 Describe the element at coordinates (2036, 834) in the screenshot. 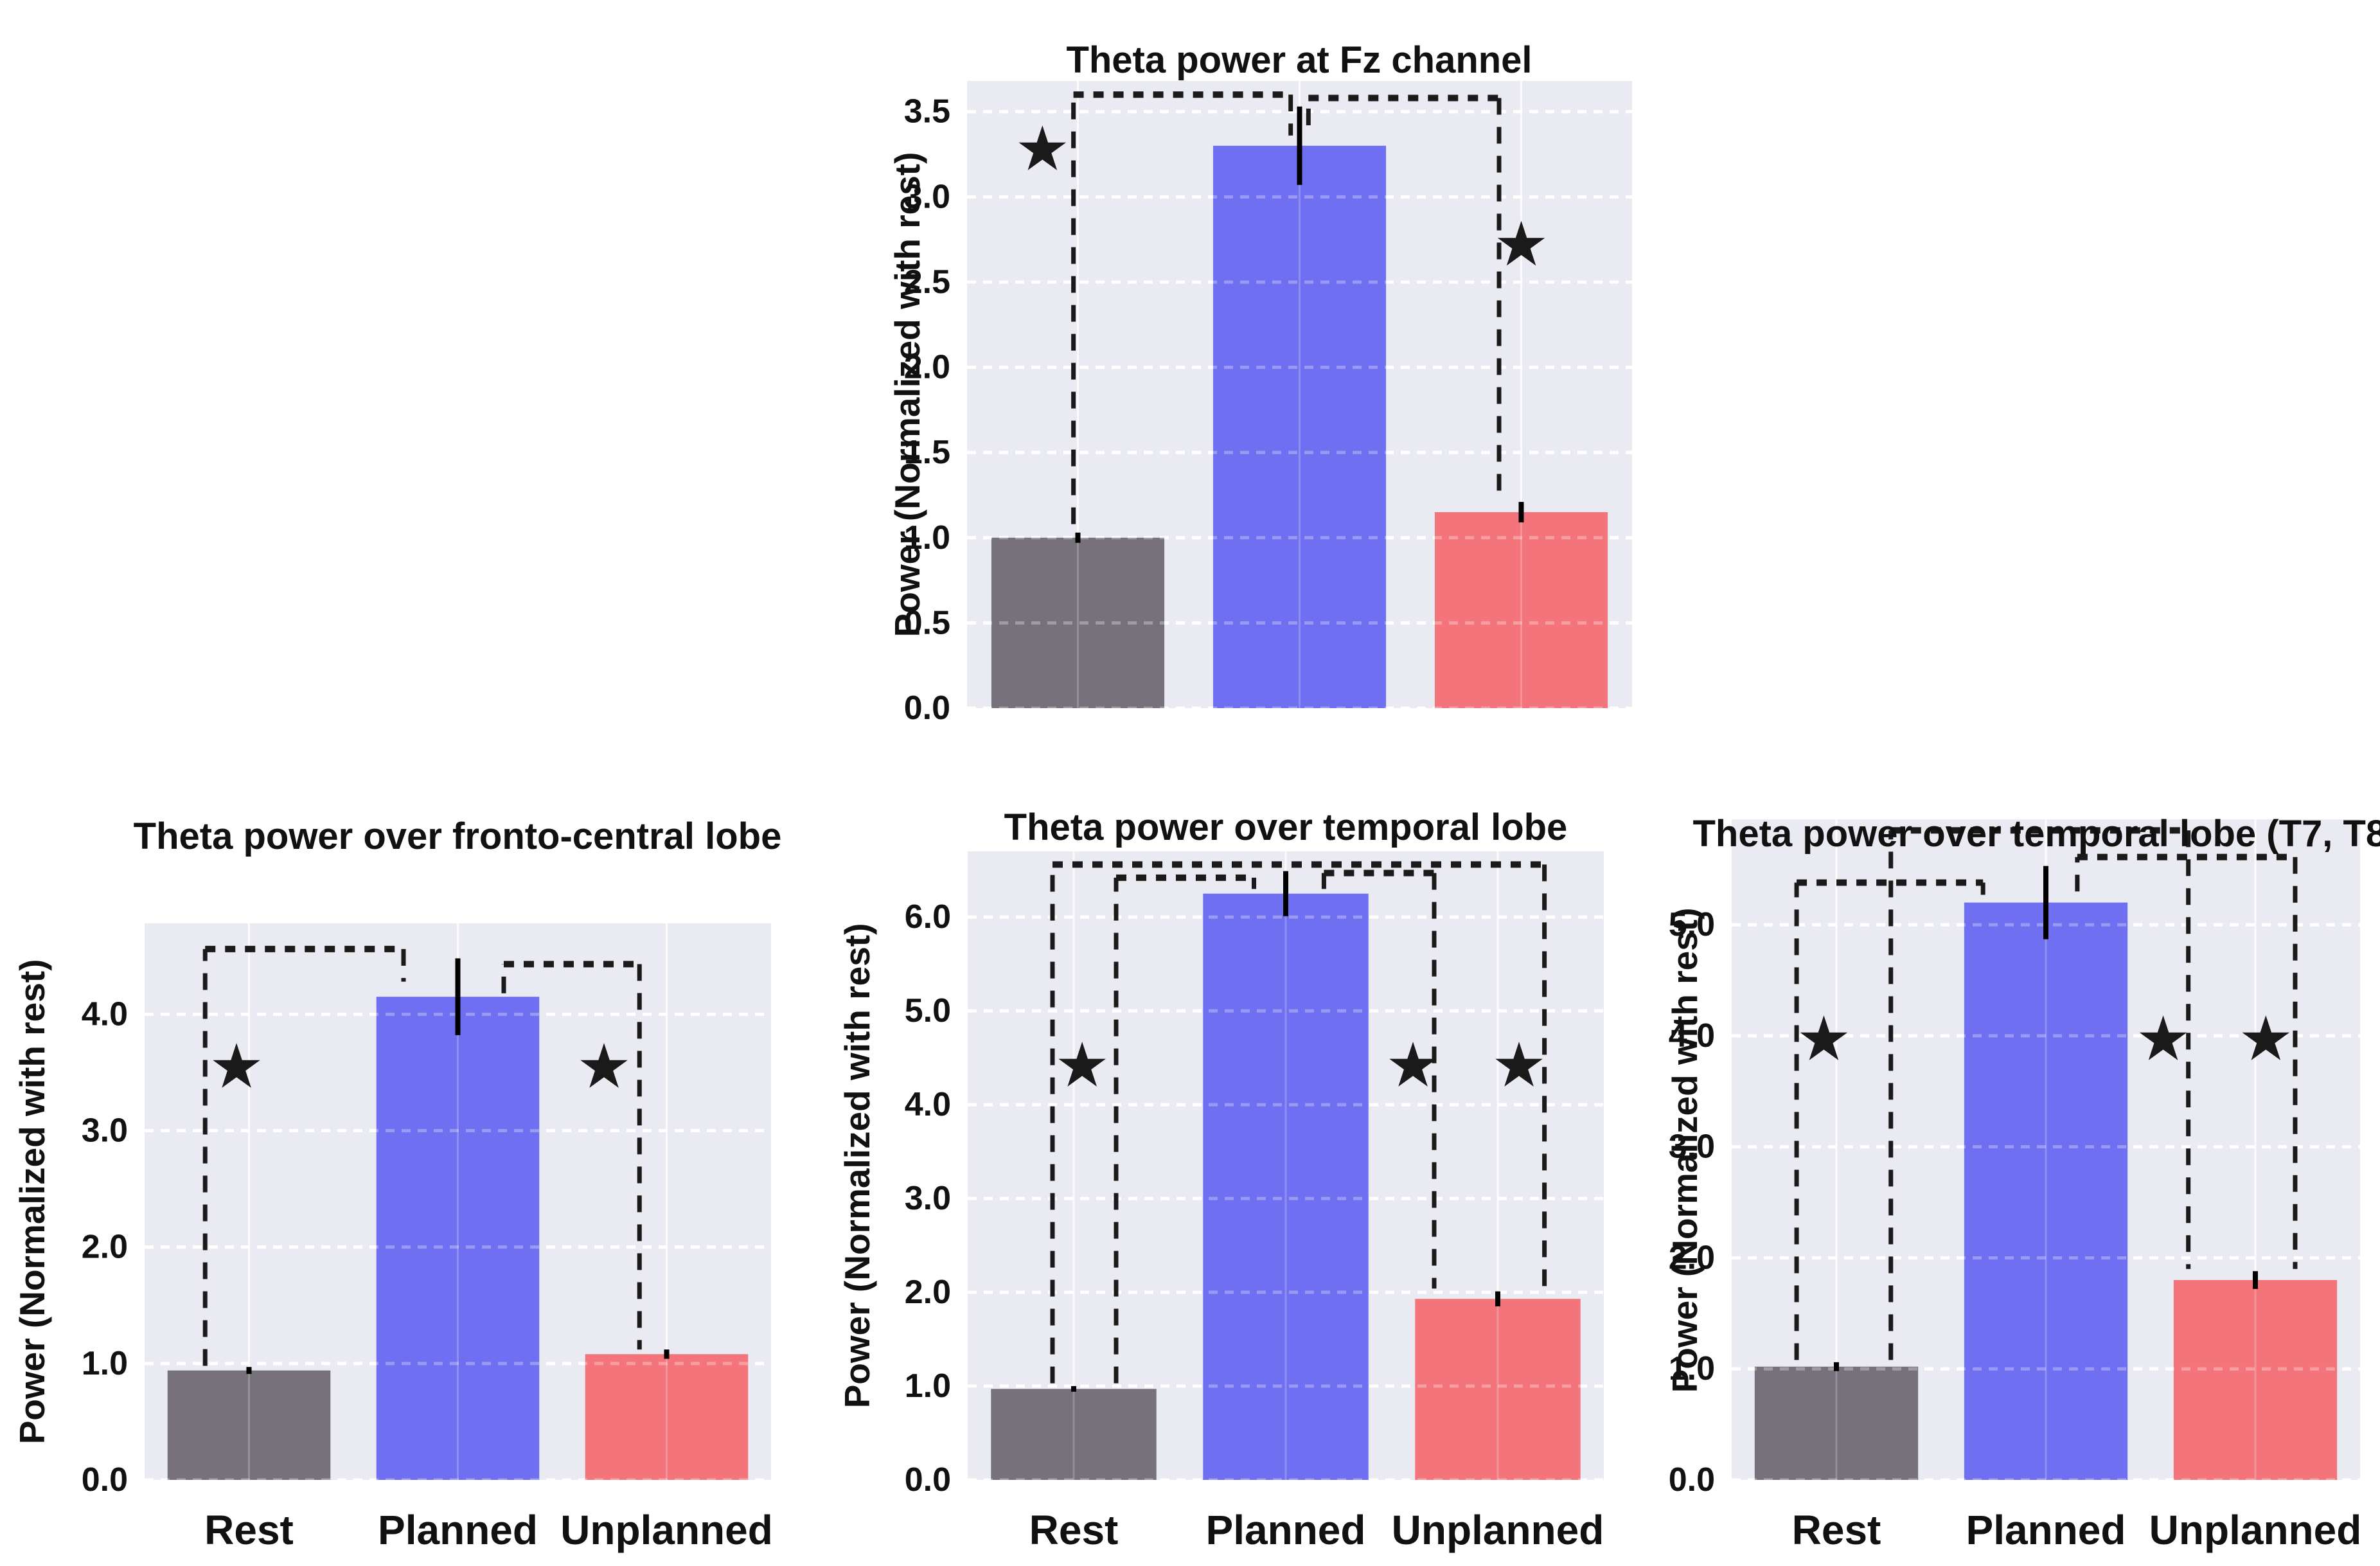

I see `chart-title: Theta power over temporal lobe (T7, T8)` at that location.